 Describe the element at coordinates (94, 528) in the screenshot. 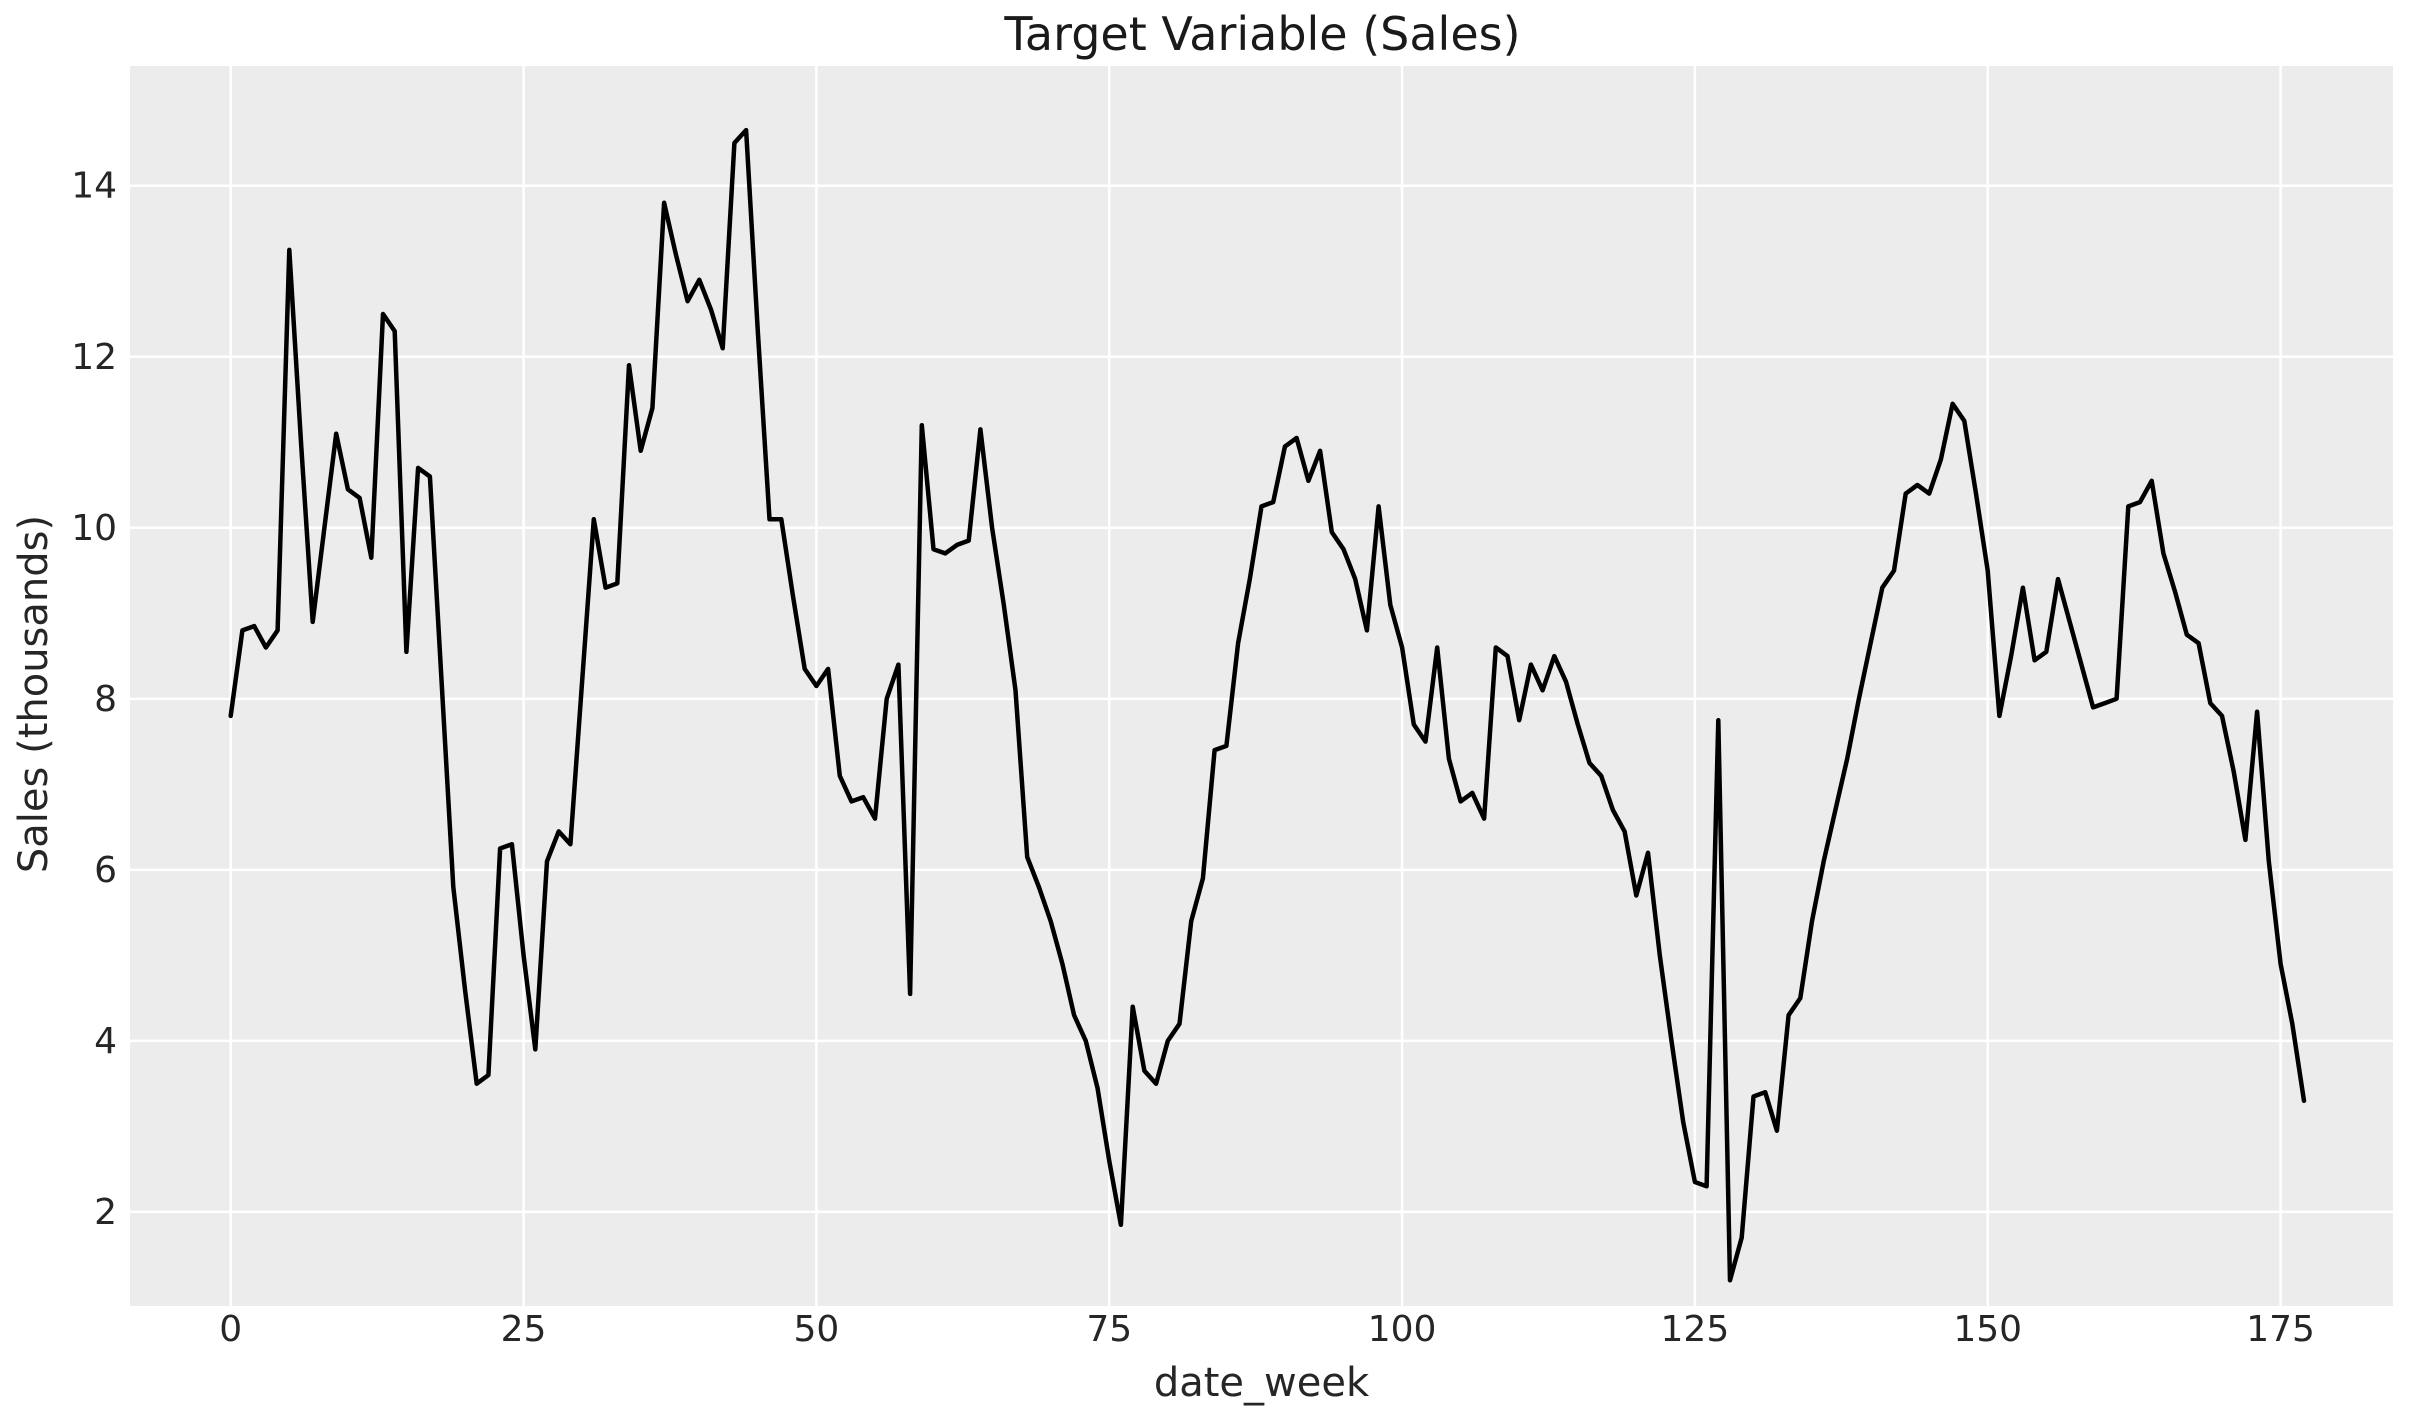

I see `y-tick-label: 10` at that location.